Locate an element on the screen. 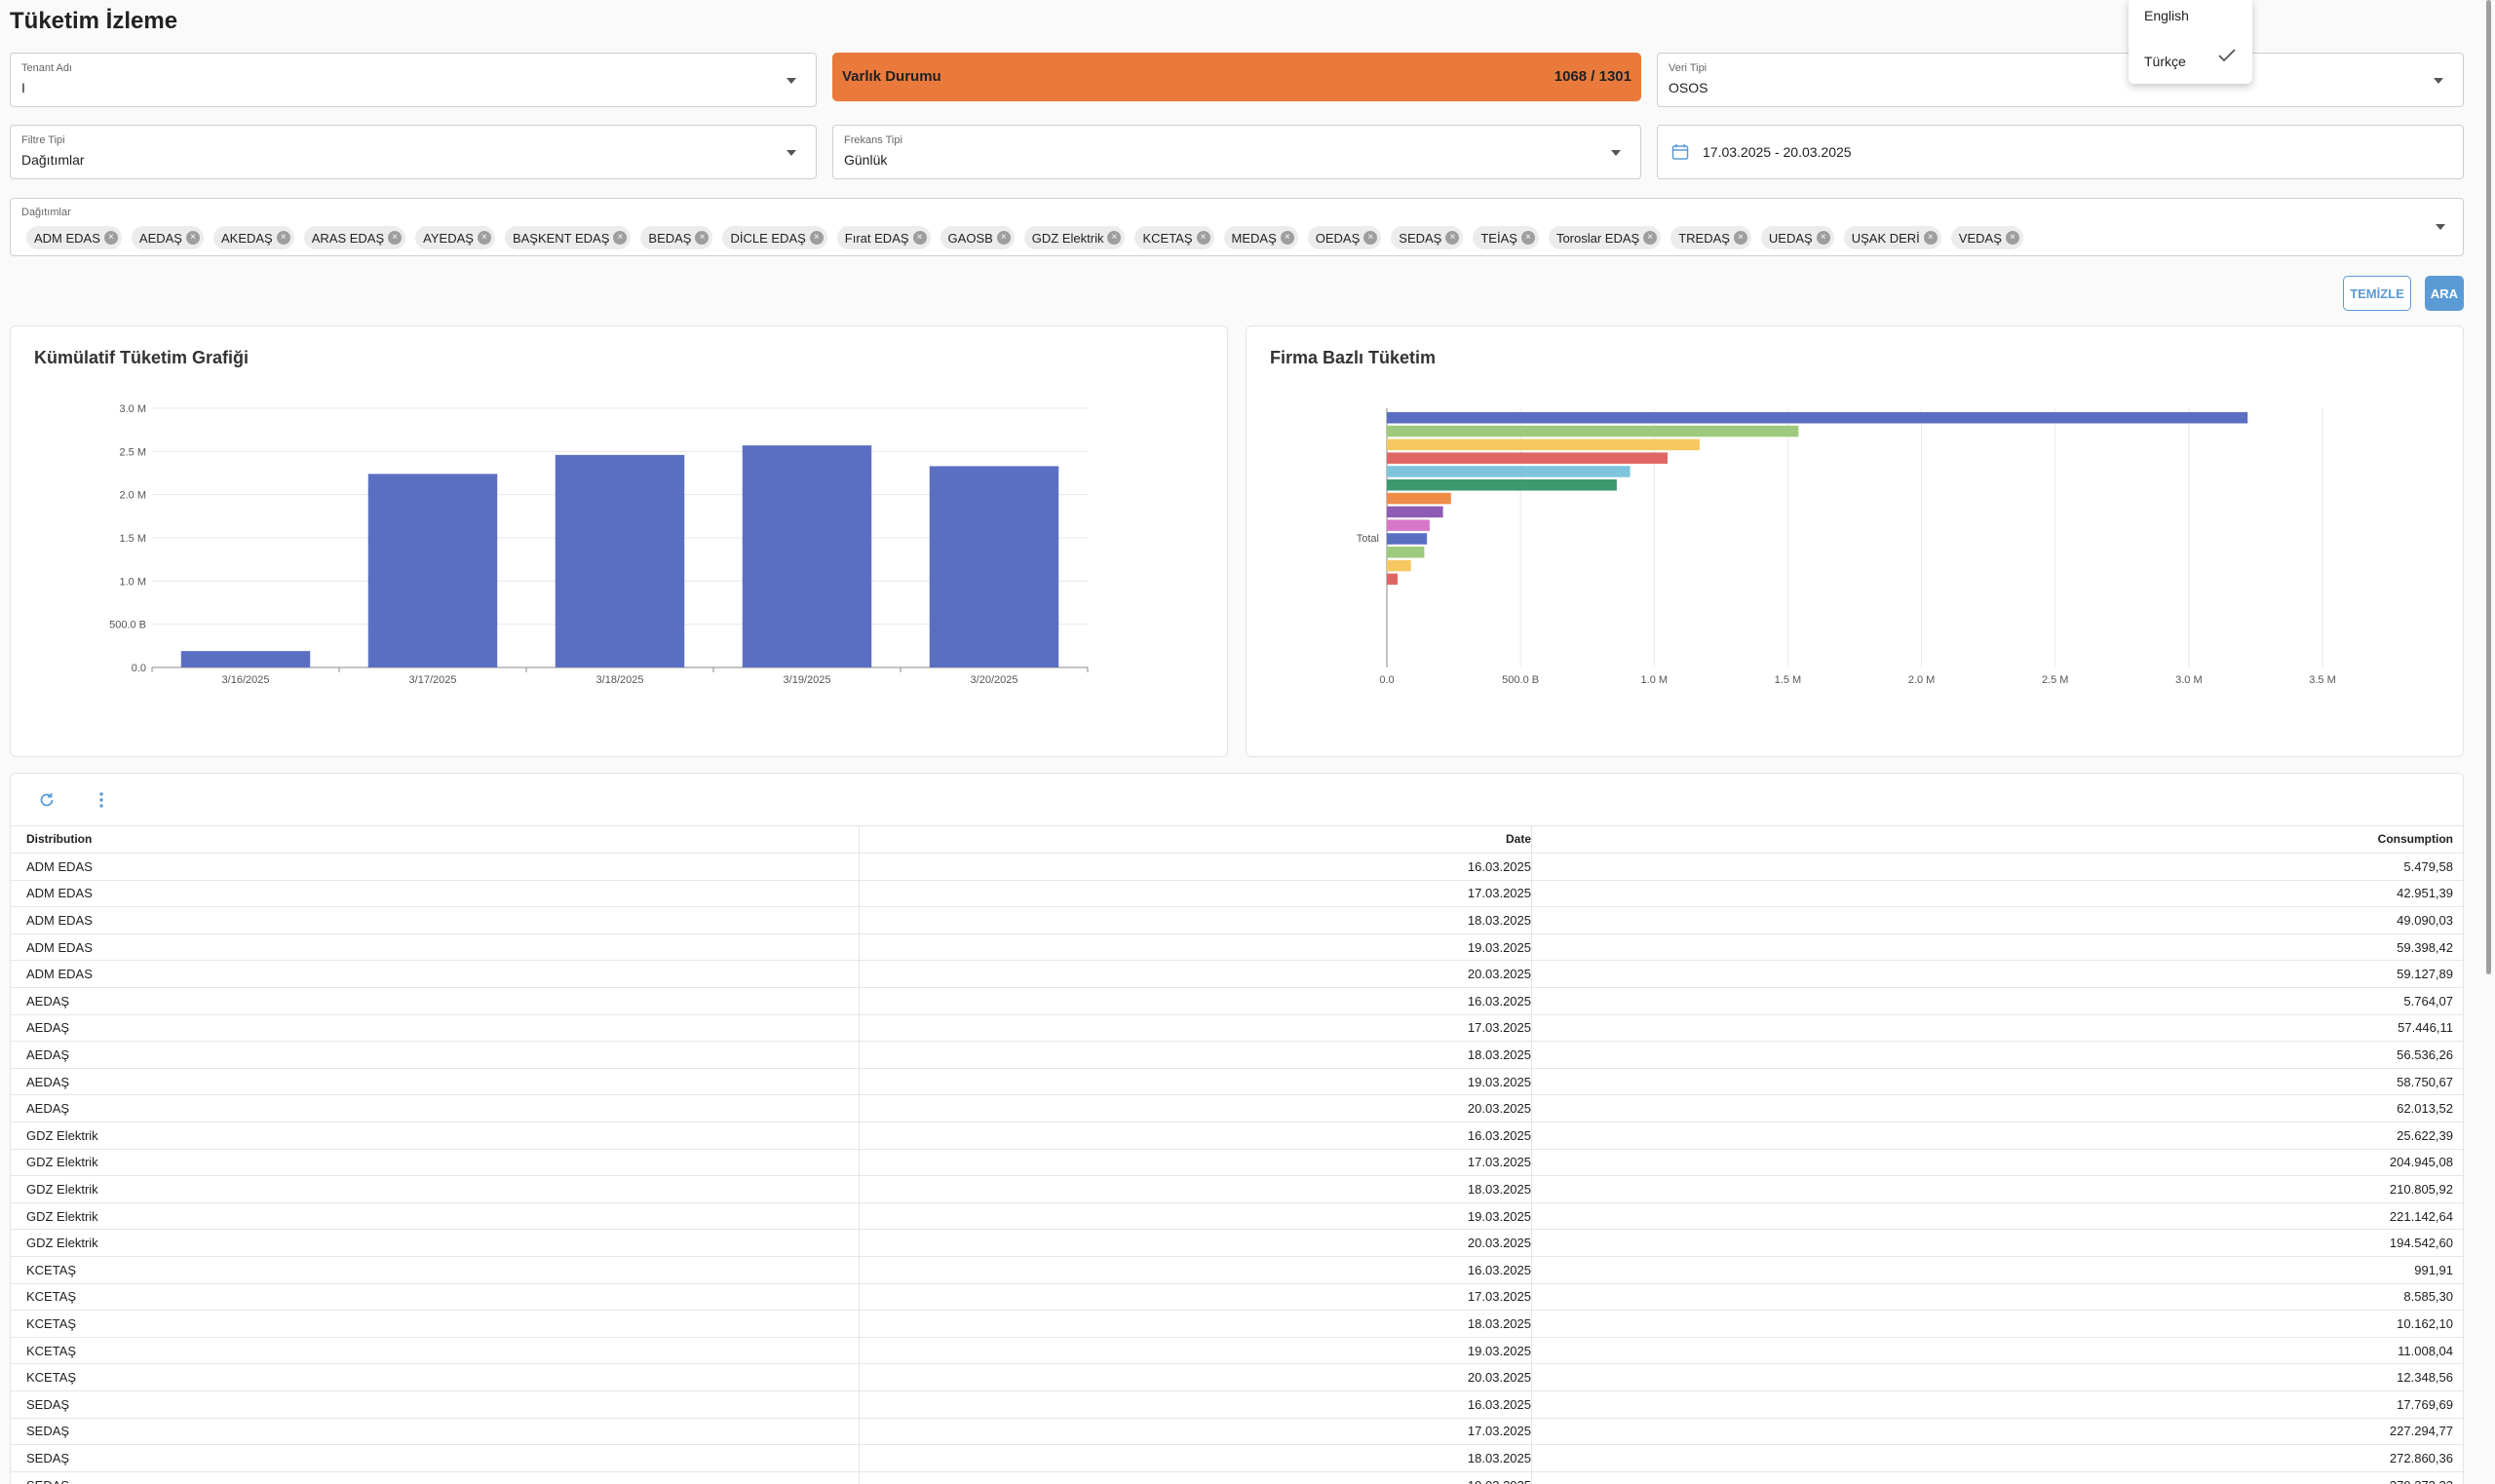  cell-date: 17.03.2025 is located at coordinates (1499, 894).